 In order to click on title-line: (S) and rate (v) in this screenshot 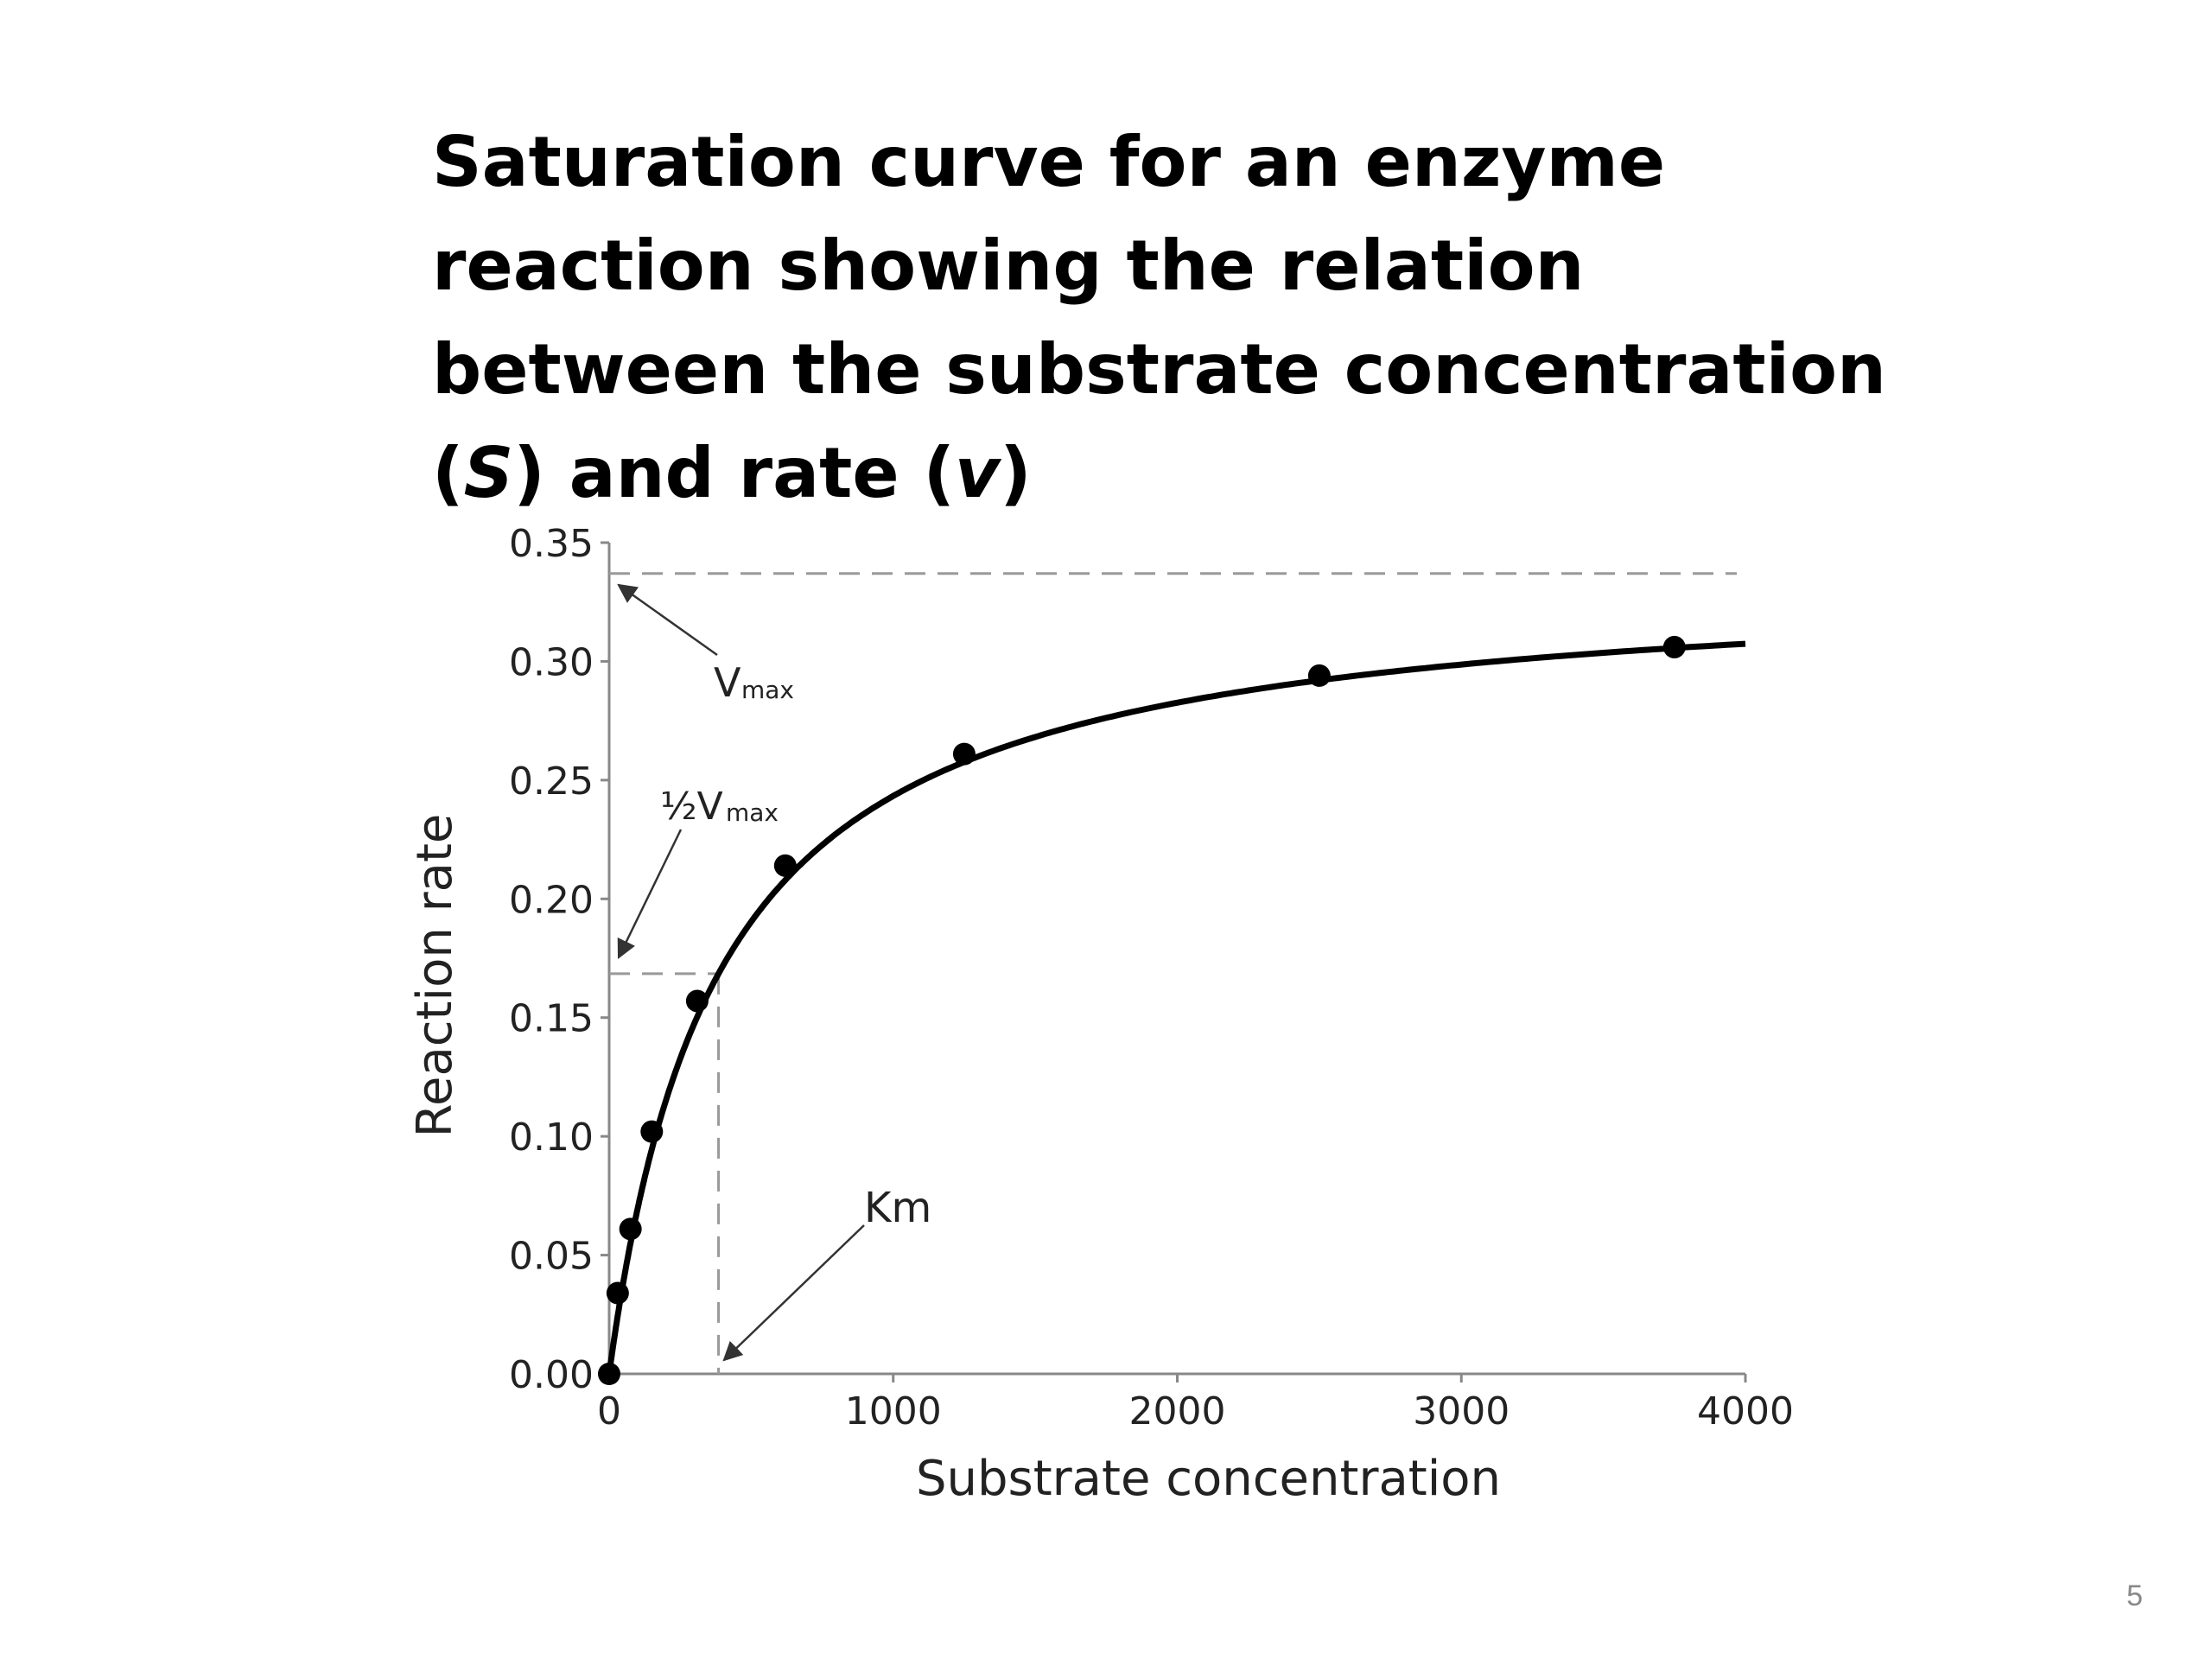, I will do `click(1166, 473)`.